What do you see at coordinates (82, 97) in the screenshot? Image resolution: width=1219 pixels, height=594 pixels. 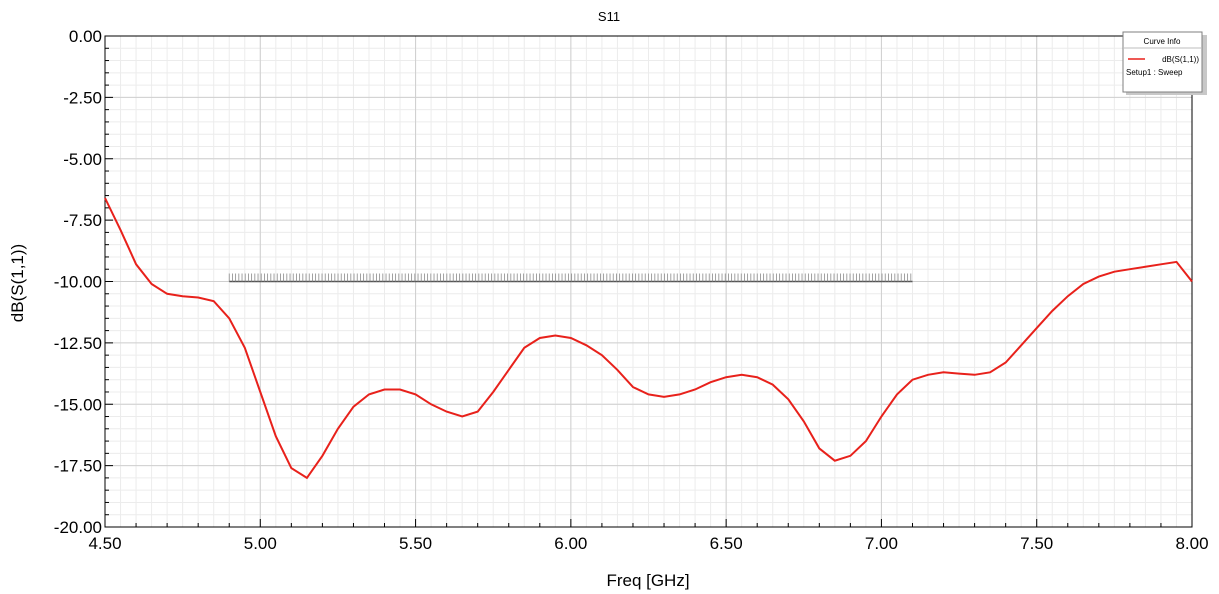 I see `y-tick-label: -2.50` at bounding box center [82, 97].